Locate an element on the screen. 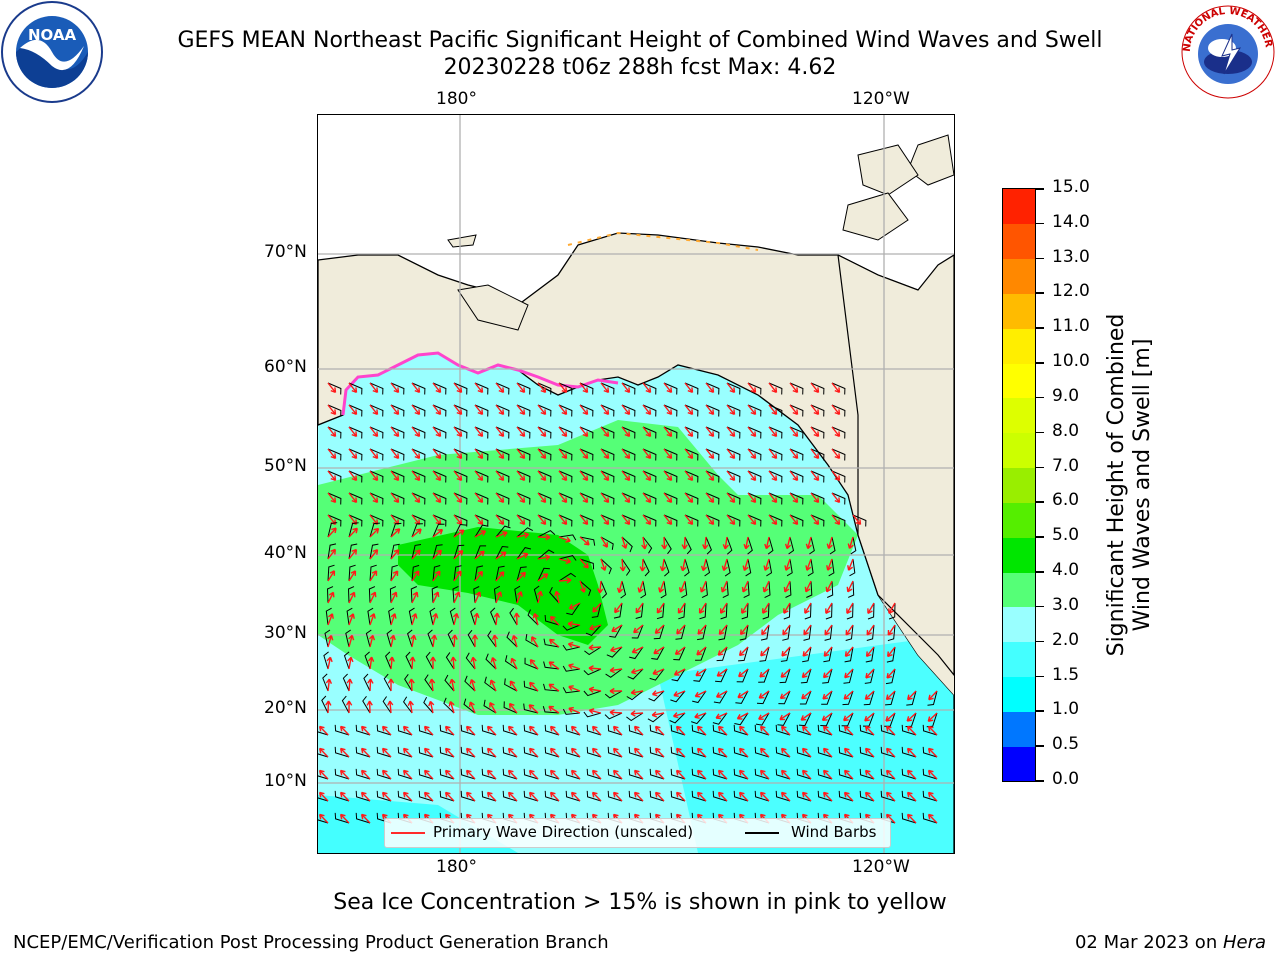 The image size is (1280, 960). colorbar-tick-label: 1.5 is located at coordinates (1066, 674).